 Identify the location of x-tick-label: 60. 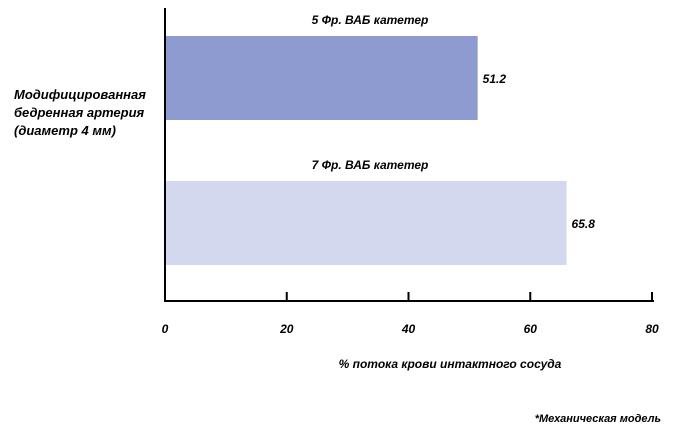
(531, 329).